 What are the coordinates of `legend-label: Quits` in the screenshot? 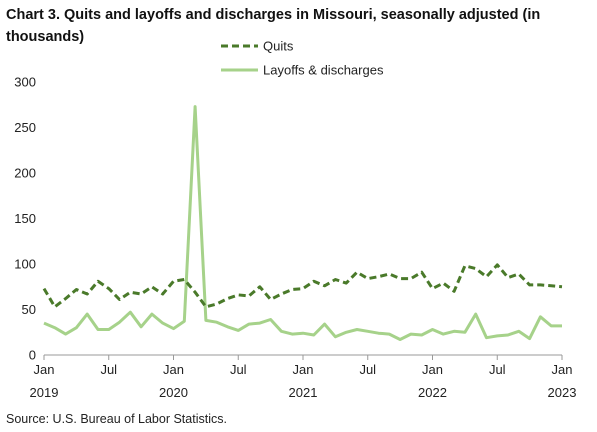 It's located at (278, 46).